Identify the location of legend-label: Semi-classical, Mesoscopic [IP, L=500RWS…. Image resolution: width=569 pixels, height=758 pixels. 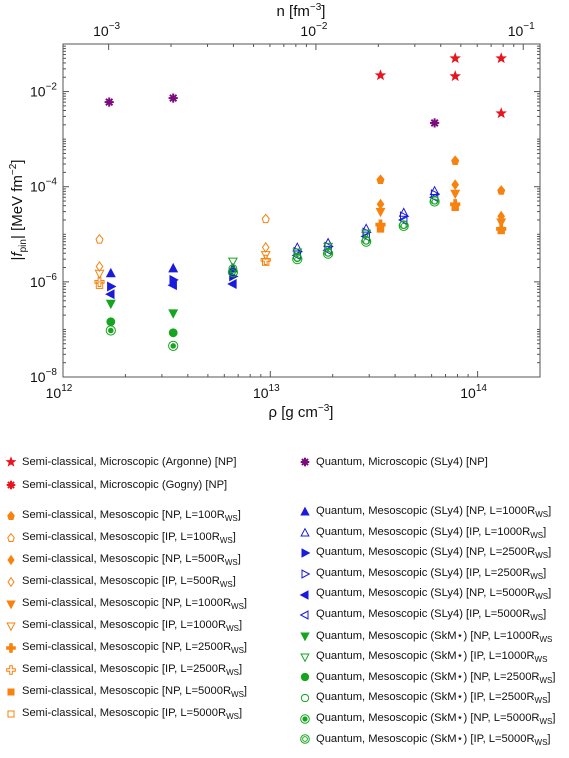
(129, 582).